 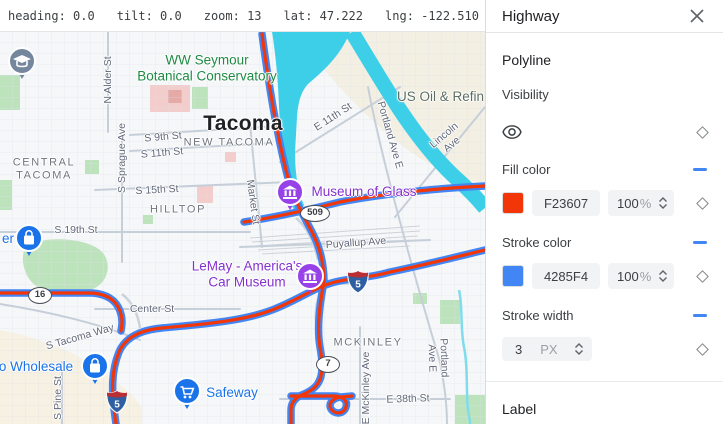 I want to click on fill-opacity-value: 100, so click(x=628, y=203).